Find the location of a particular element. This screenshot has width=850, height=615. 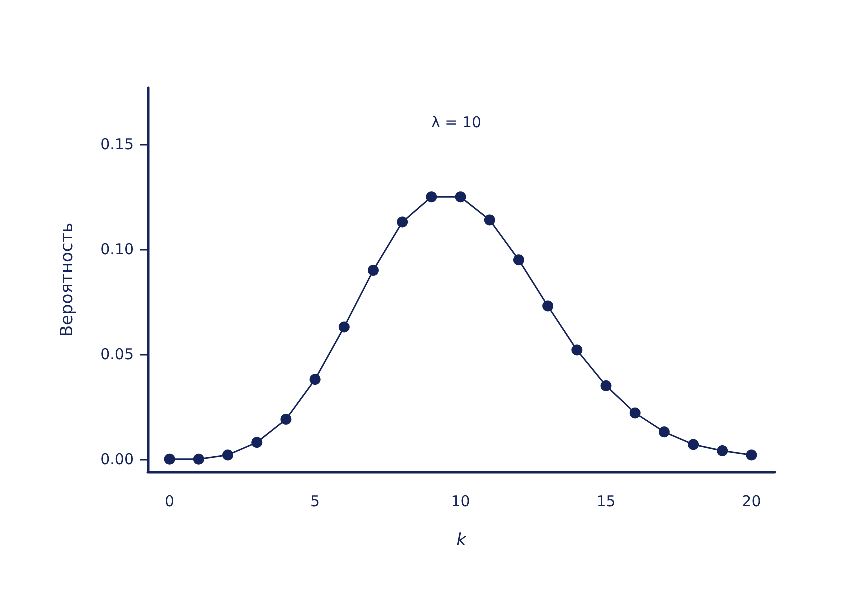

x-axis-title: k is located at coordinates (462, 540).